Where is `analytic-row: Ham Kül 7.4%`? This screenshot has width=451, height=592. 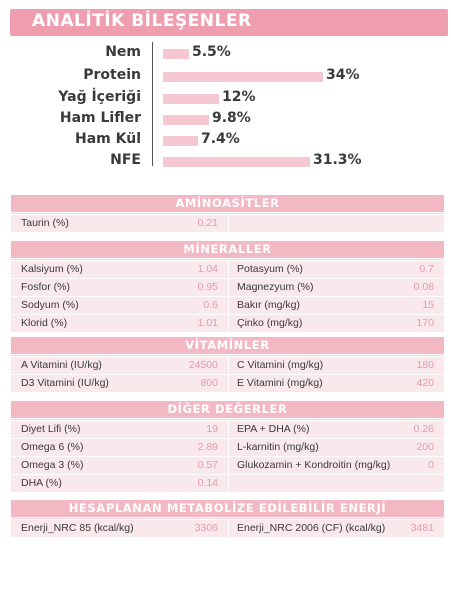
analytic-row: Ham Kül 7.4% is located at coordinates (225, 141).